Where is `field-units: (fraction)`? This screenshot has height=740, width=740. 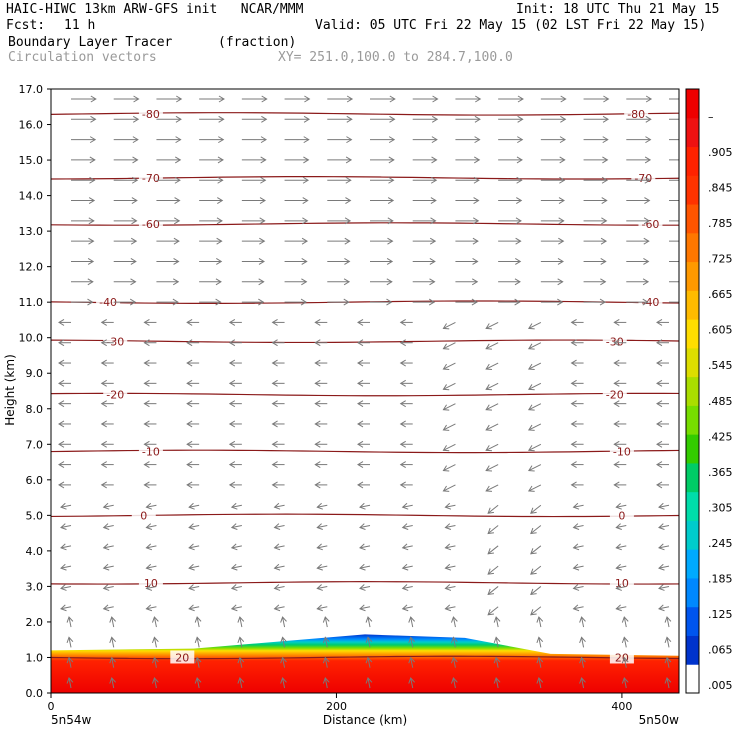
field-units: (fraction) is located at coordinates (257, 42).